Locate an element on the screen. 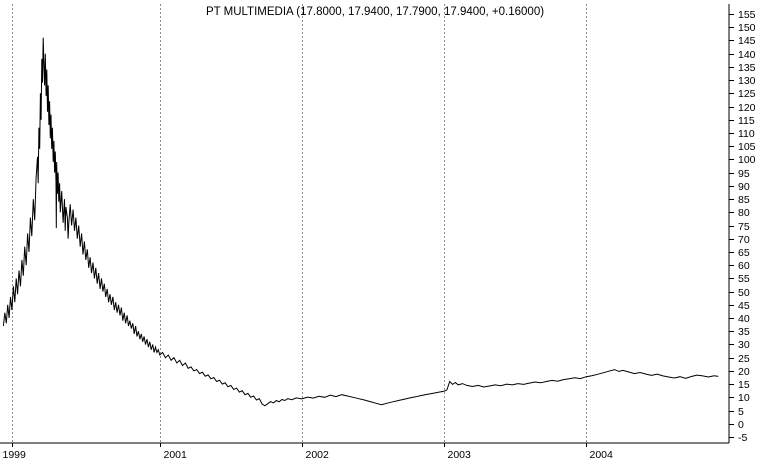 Image resolution: width=770 pixels, height=468 pixels. y-tick-label: 15 is located at coordinates (744, 385).